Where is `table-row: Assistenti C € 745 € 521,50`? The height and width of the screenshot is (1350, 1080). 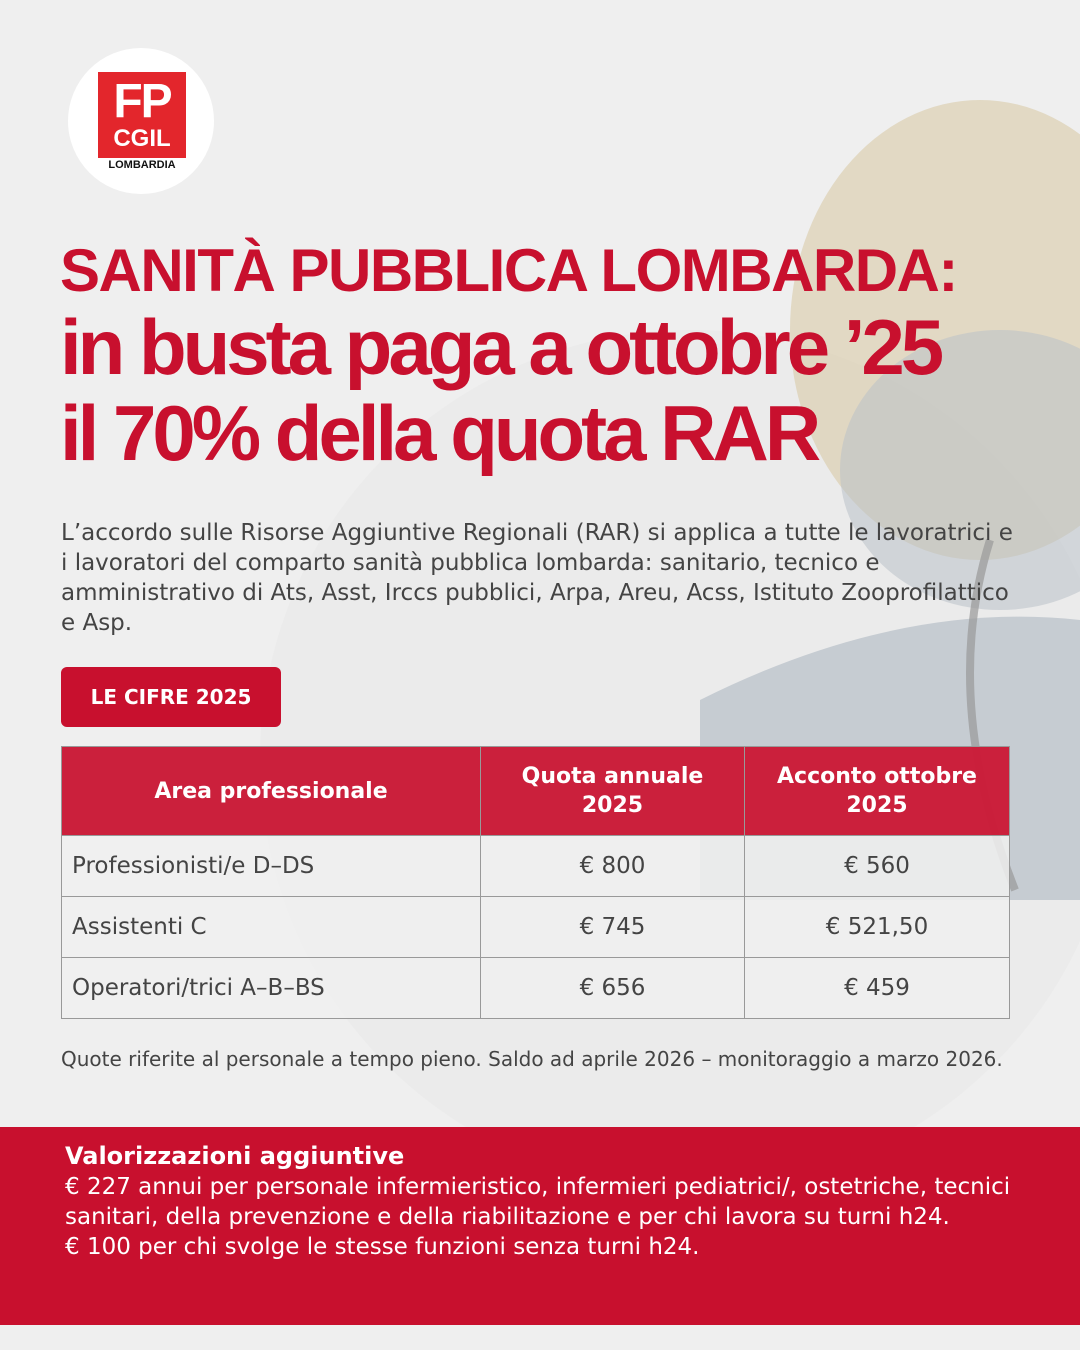
table-row: Assistenti C € 745 € 521,50 is located at coordinates (535, 927).